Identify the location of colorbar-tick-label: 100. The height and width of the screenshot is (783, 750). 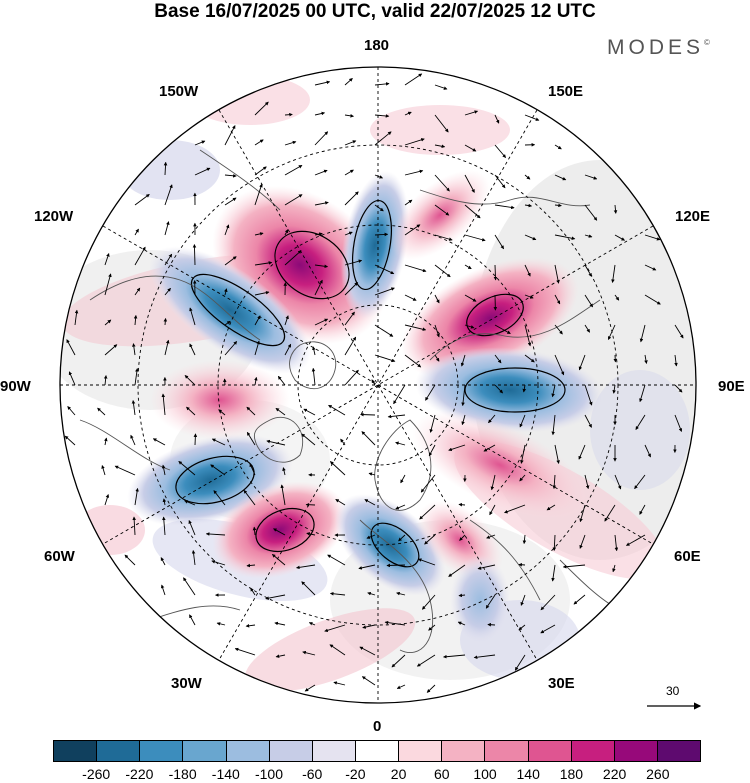
(485, 774).